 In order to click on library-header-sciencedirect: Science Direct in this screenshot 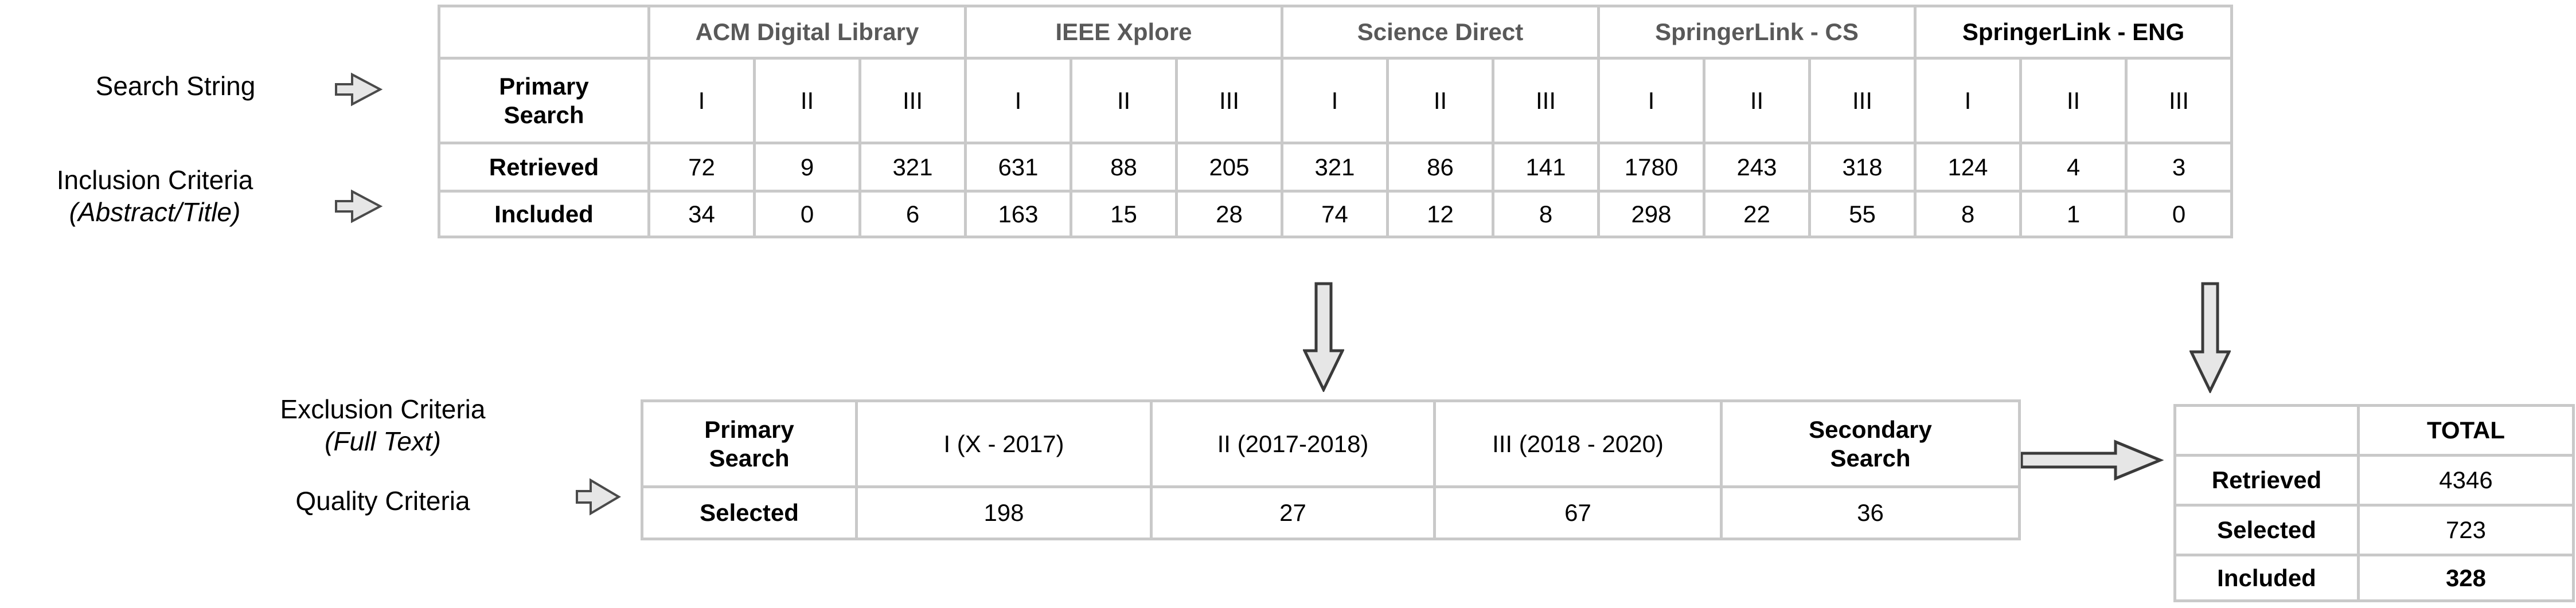, I will do `click(1441, 32)`.